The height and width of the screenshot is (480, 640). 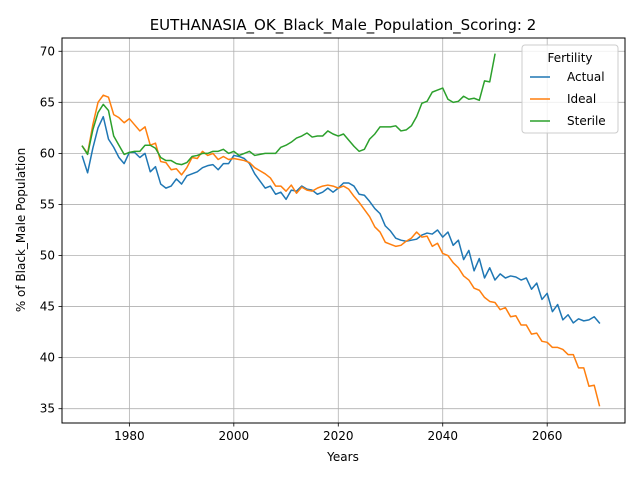 I want to click on x-tick-label: 2000, so click(x=234, y=436).